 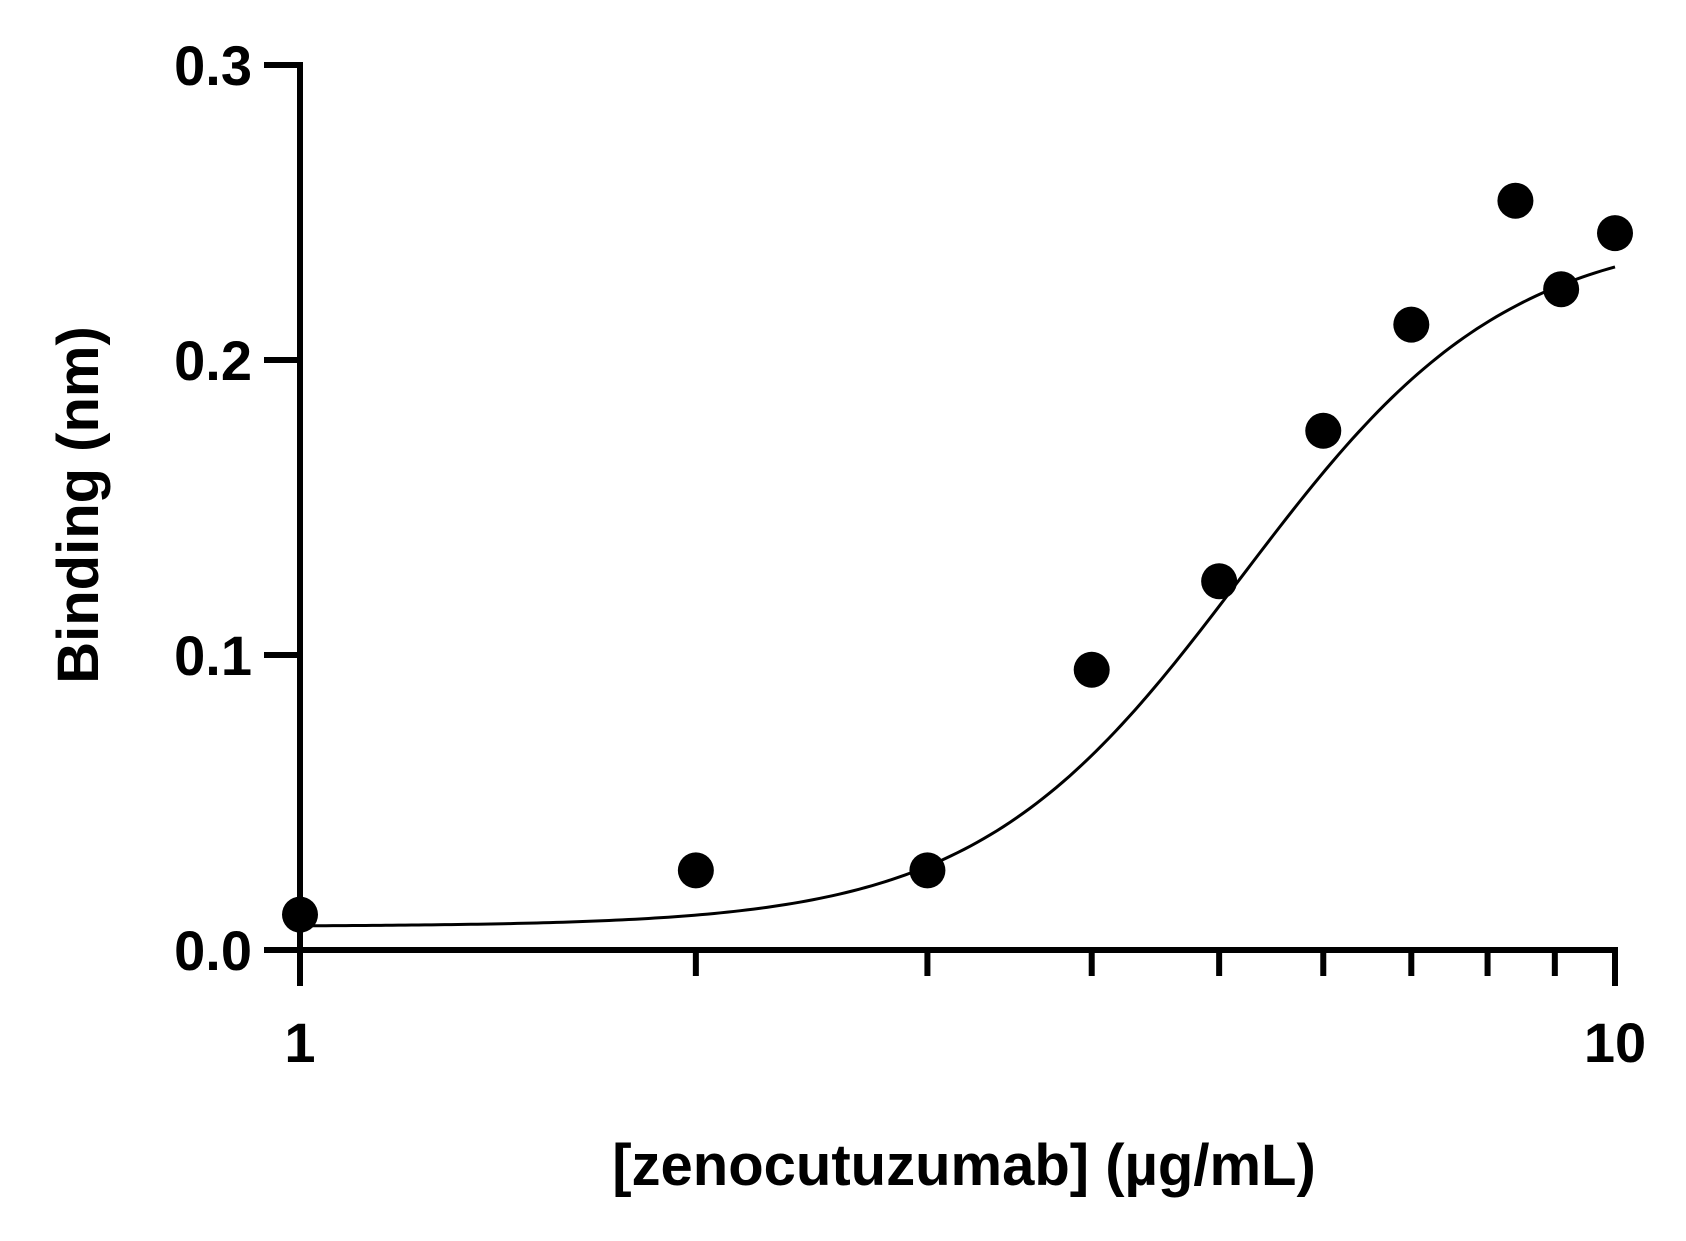 I want to click on y-ticks: 0.0 0.1 0.2 0.3, so click(x=237, y=508).